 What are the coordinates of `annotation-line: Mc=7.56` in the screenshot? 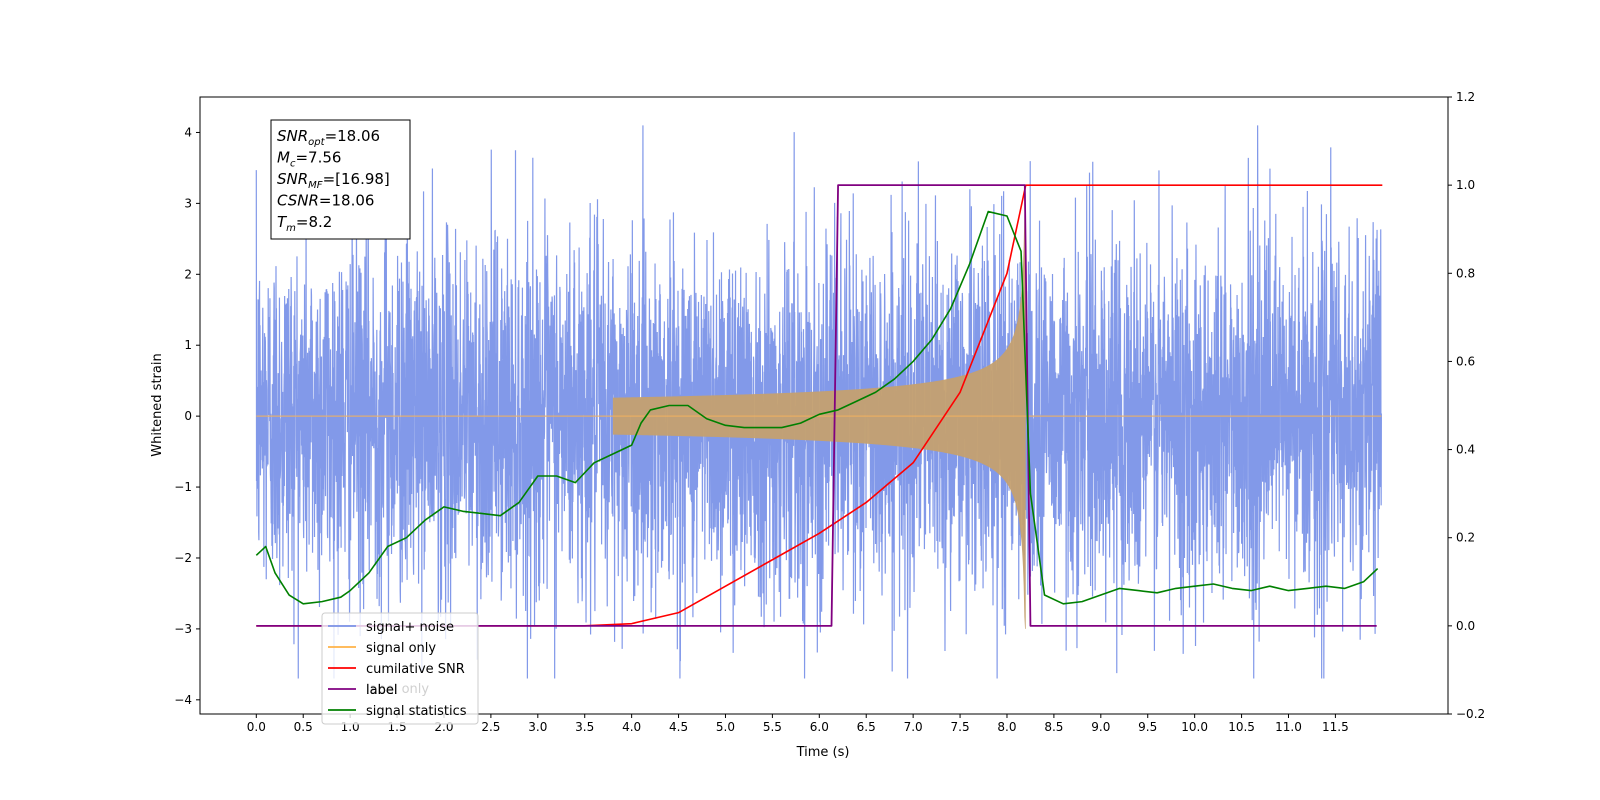 It's located at (309, 159).